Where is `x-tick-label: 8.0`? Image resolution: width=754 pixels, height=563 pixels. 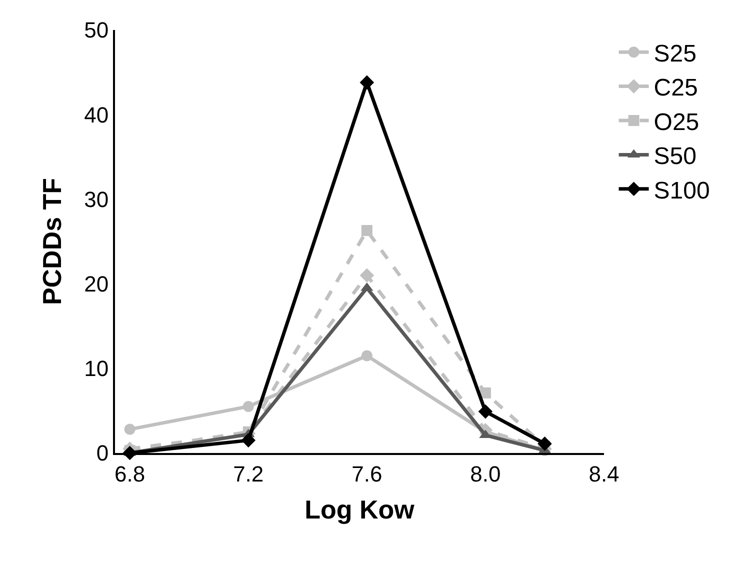
x-tick-label: 8.0 is located at coordinates (485, 473).